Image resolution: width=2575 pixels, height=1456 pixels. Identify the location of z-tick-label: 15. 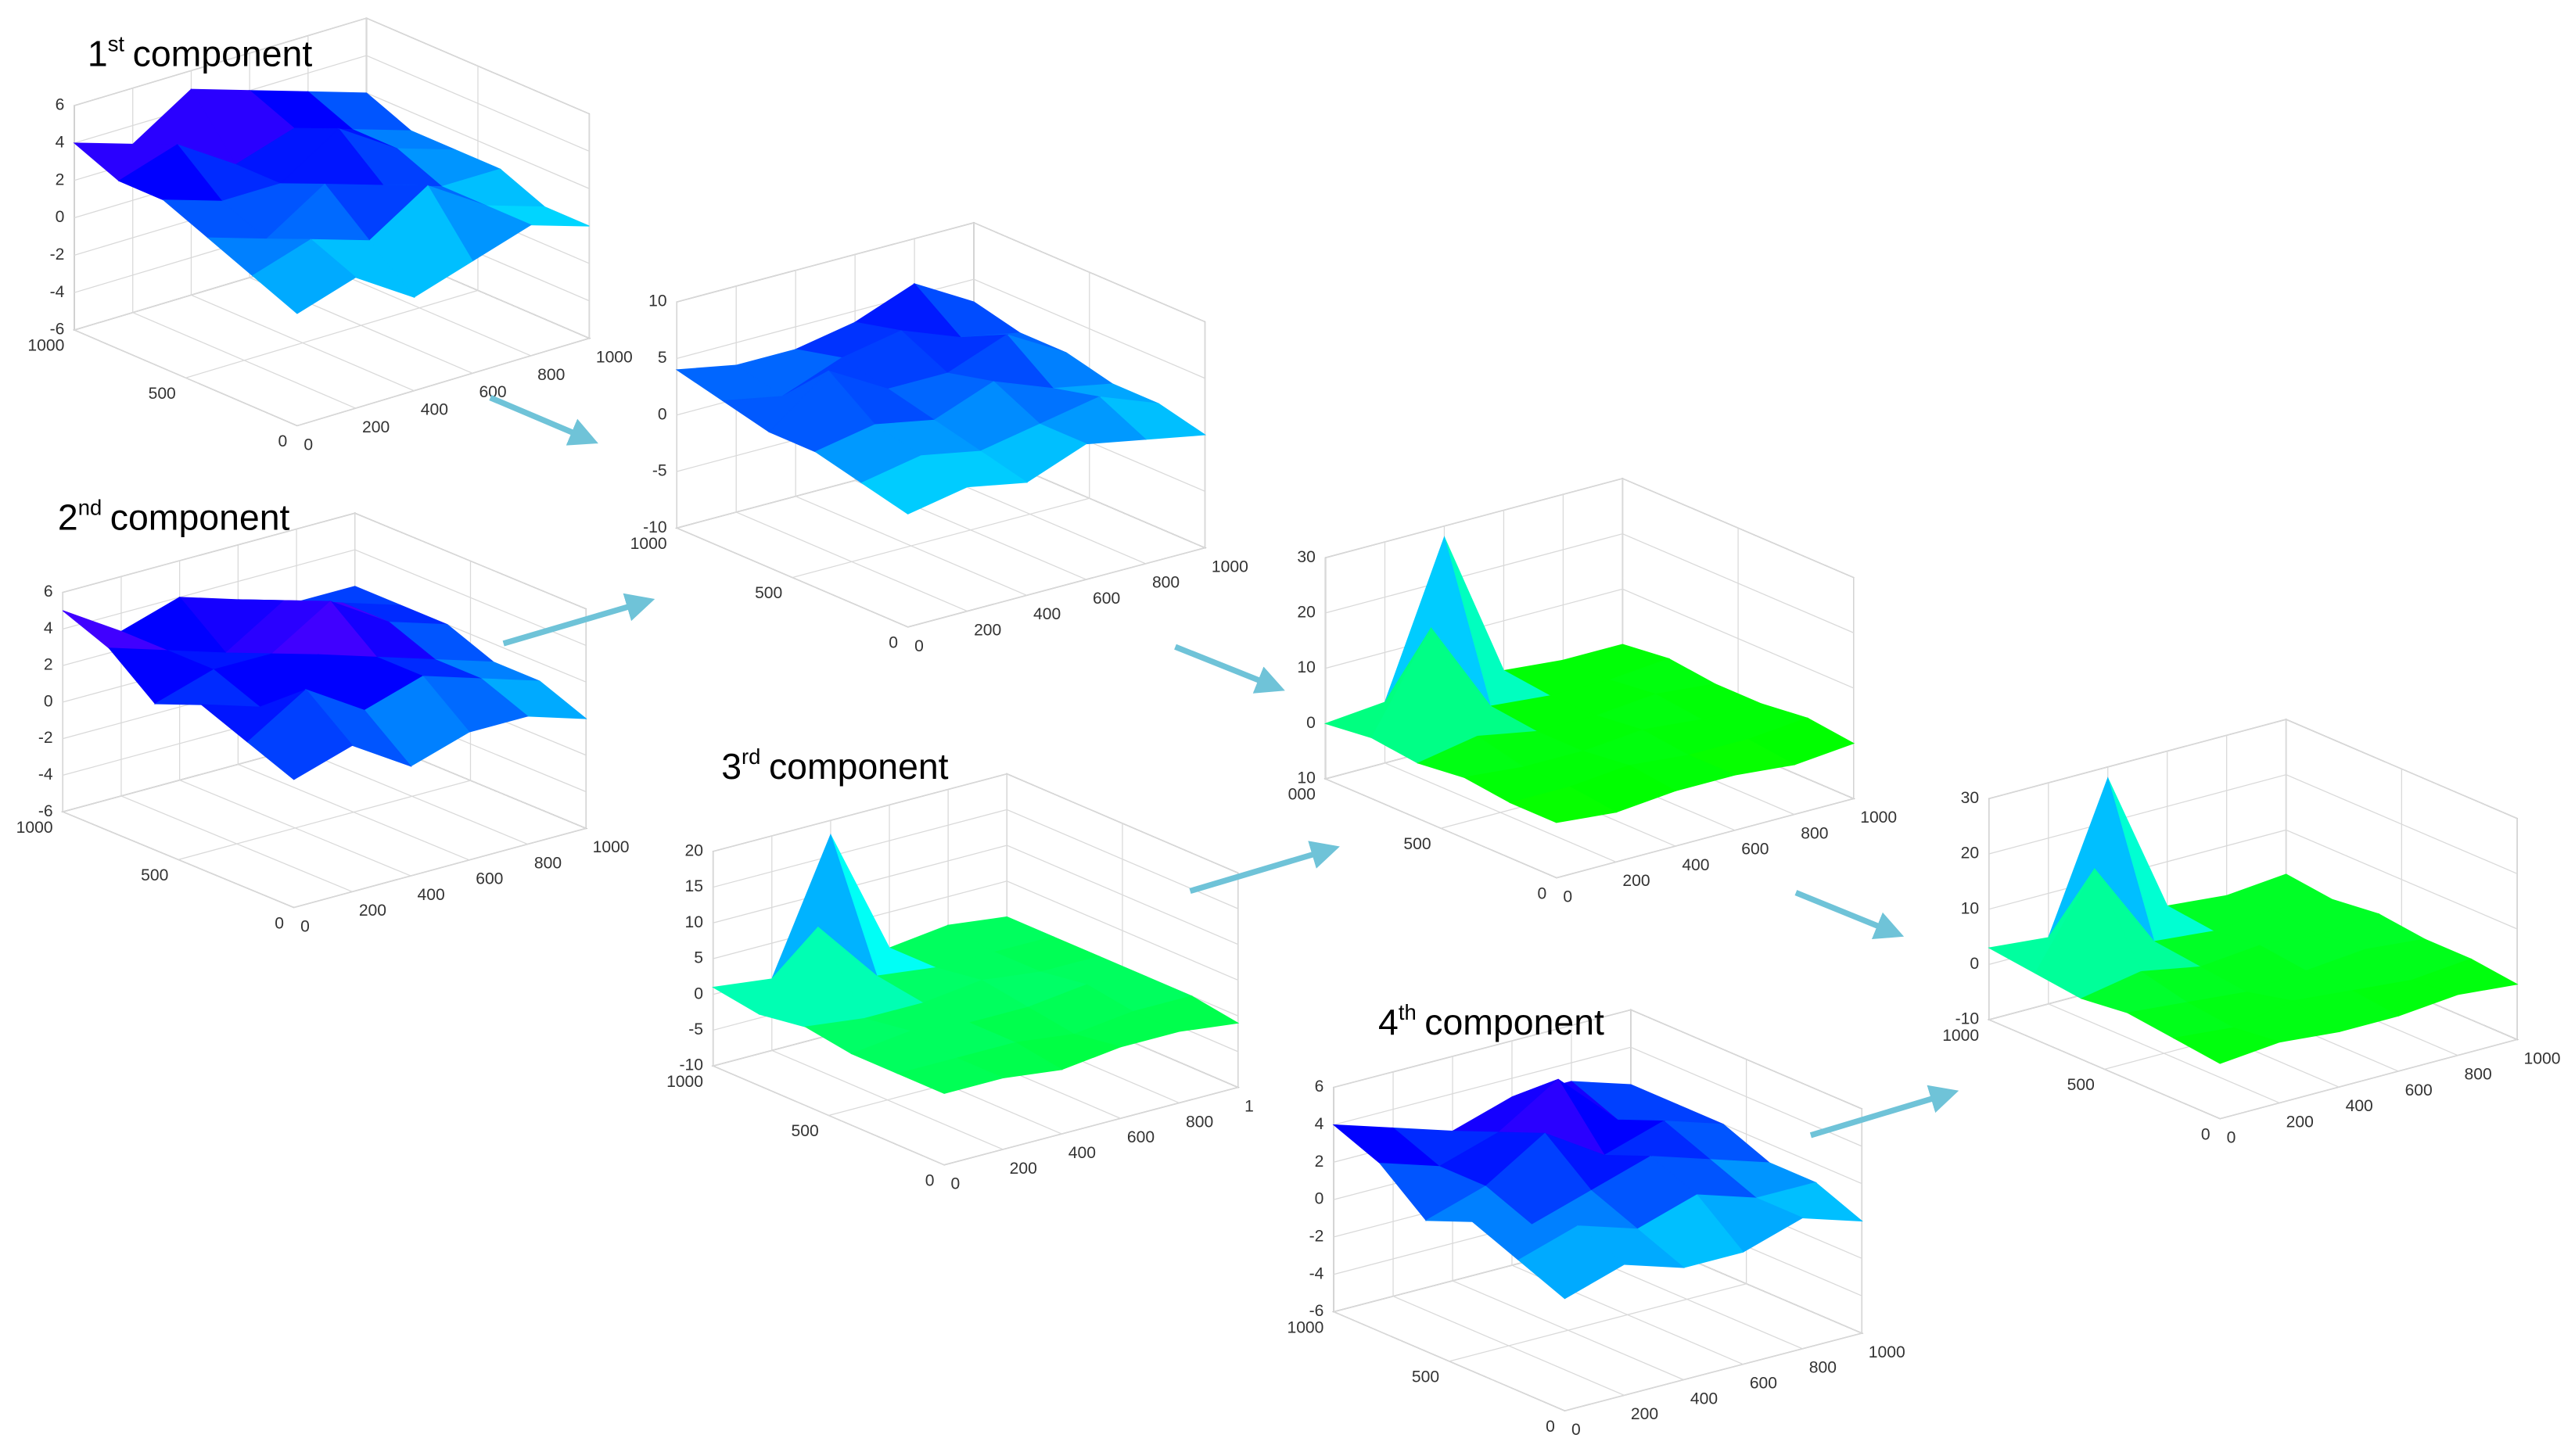
(694, 886).